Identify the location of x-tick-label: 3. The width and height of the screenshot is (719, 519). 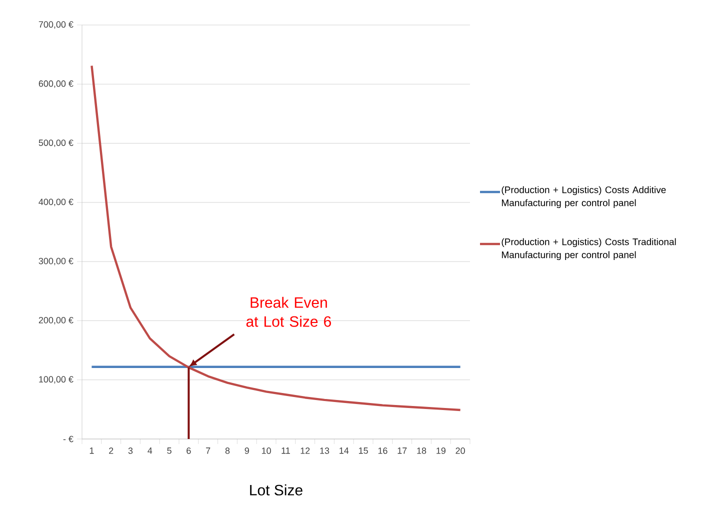
(130, 451).